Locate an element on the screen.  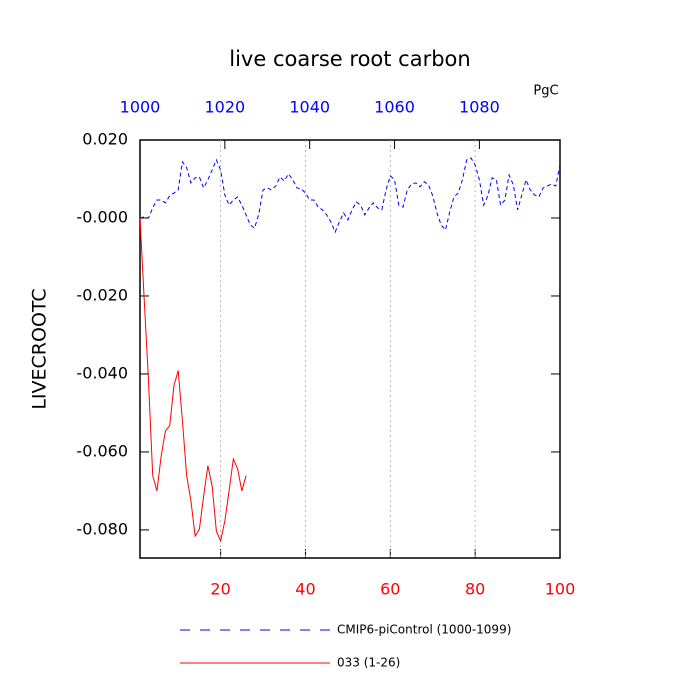
x2-tick-label: 1040 is located at coordinates (309, 107).